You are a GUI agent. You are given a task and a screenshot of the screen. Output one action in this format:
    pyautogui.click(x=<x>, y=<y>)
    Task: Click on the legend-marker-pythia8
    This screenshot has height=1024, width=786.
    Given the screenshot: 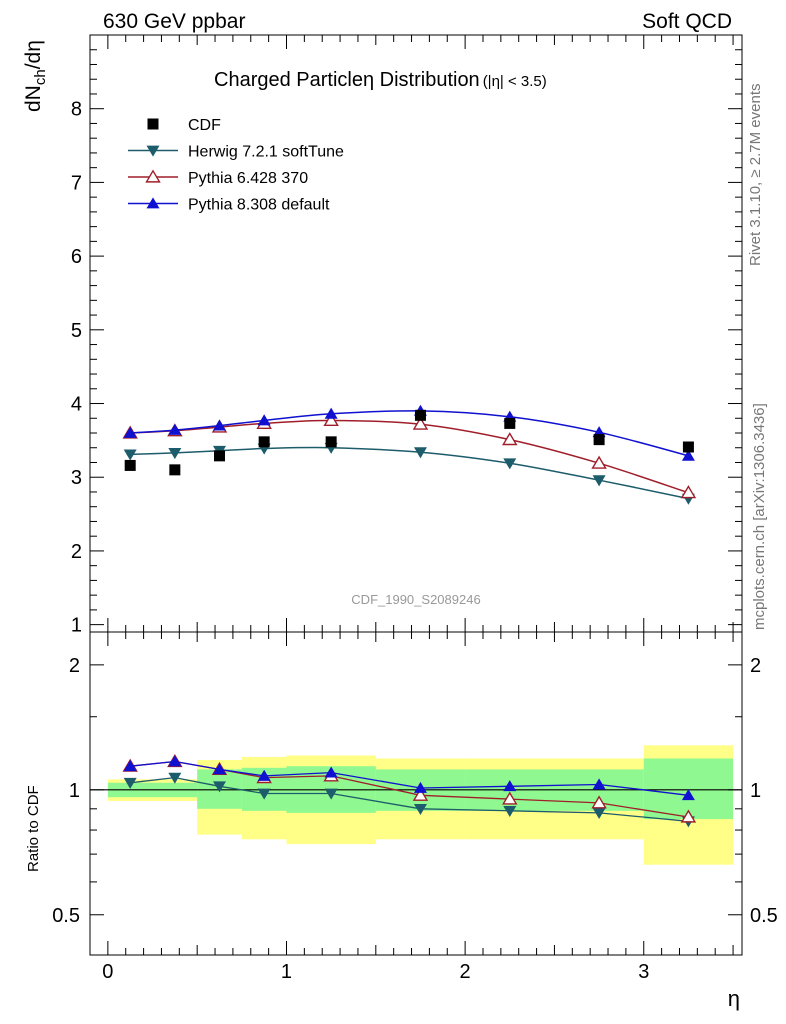 What is the action you would take?
    pyautogui.click(x=153, y=203)
    